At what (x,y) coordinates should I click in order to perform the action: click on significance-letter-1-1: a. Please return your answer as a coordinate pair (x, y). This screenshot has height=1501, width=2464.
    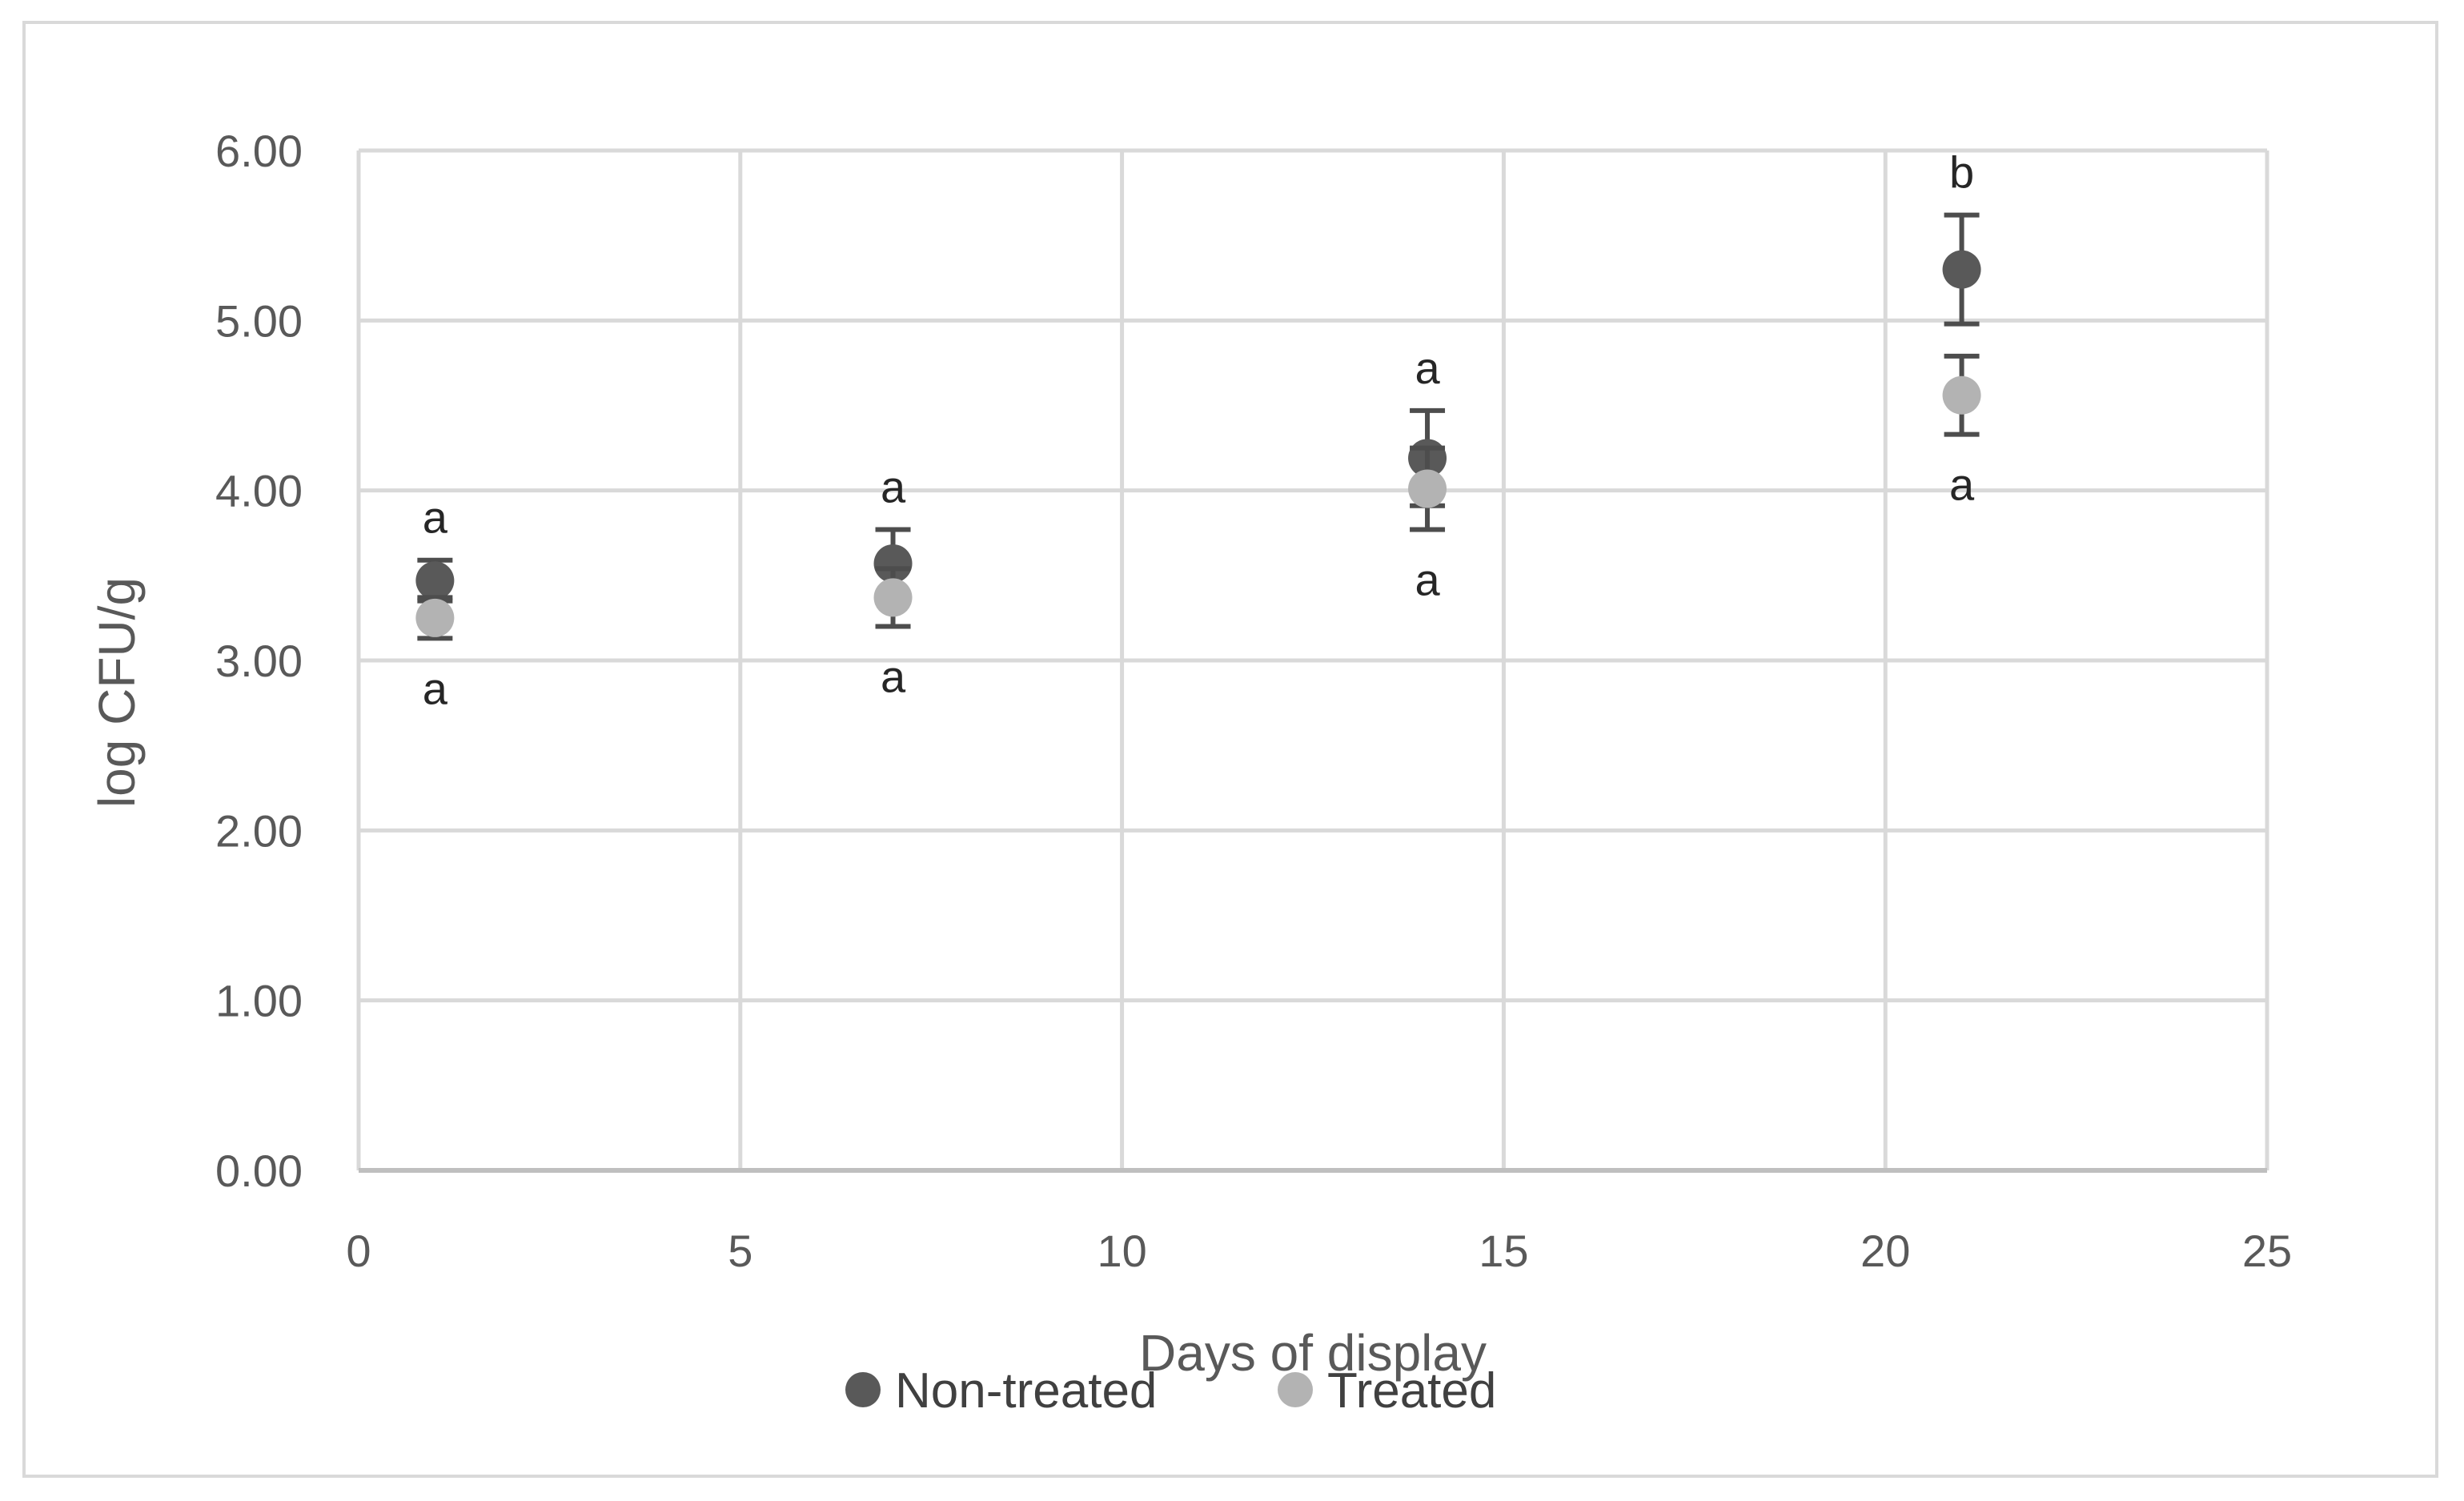
    Looking at the image, I should click on (894, 677).